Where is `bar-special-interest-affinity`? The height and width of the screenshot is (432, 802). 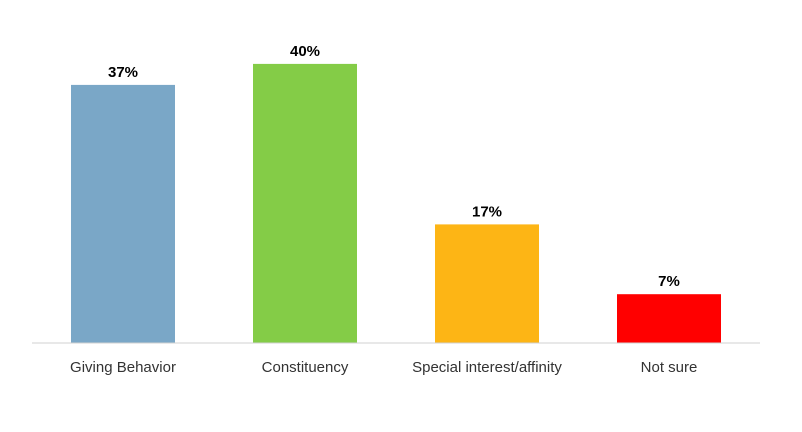 bar-special-interest-affinity is located at coordinates (487, 283).